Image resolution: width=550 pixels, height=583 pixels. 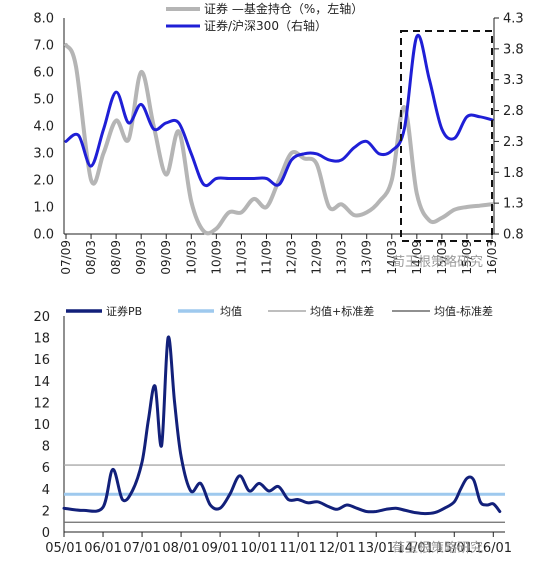 What do you see at coordinates (513, 173) in the screenshot?
I see `top-right-tick-label: 1.8` at bounding box center [513, 173].